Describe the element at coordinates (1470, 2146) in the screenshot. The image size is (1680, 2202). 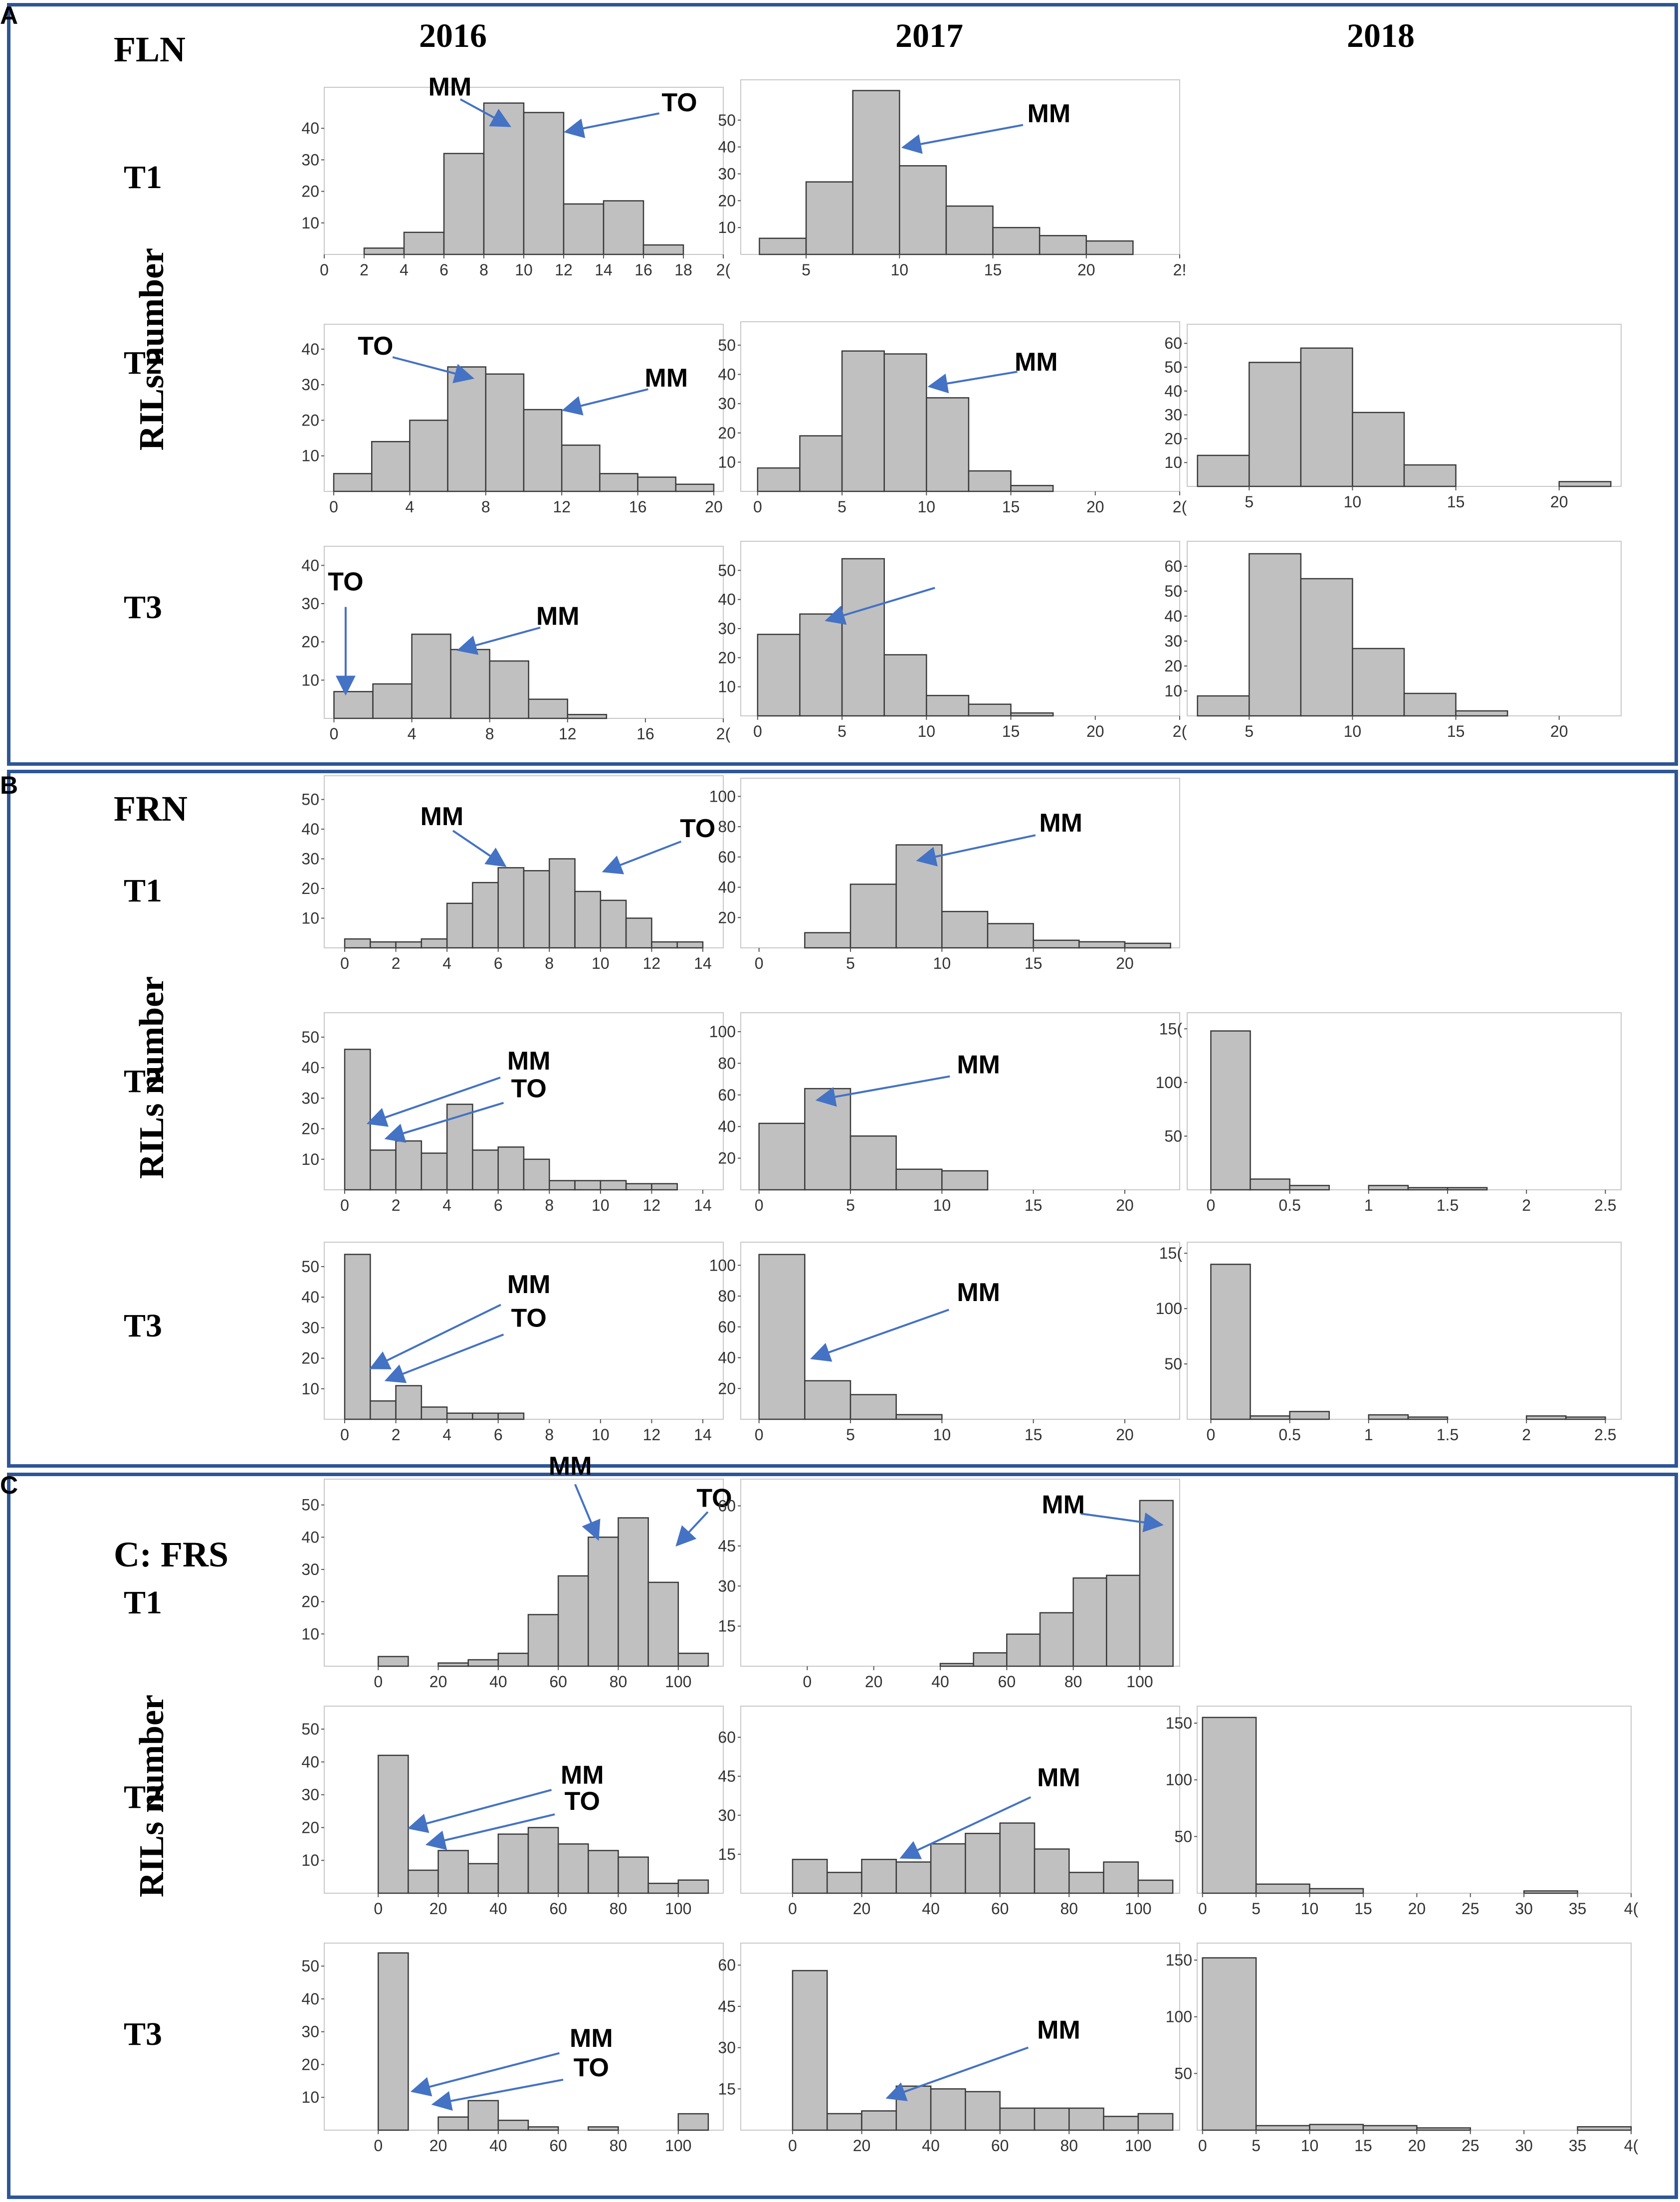
I see `x-tick-label: 25` at that location.